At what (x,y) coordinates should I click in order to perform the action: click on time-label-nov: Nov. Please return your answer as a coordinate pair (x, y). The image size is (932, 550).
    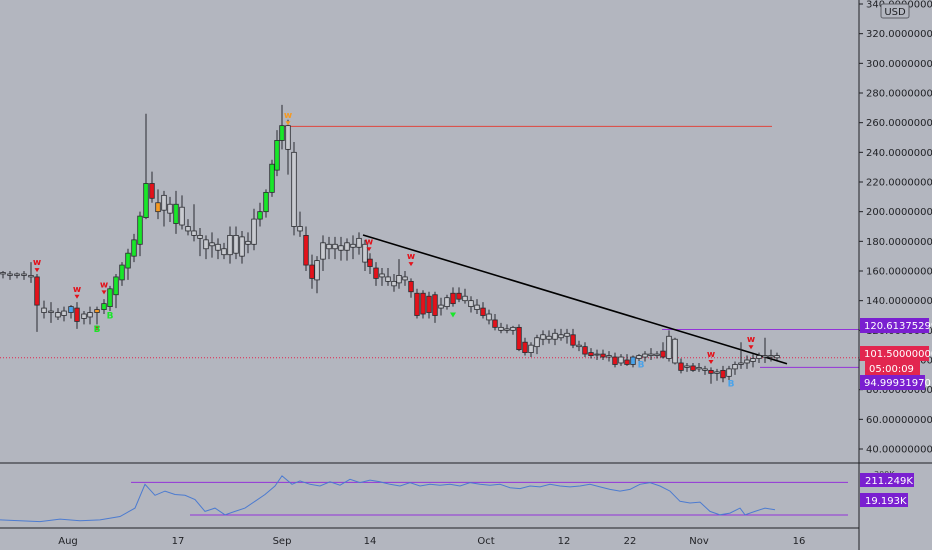
    Looking at the image, I should click on (699, 541).